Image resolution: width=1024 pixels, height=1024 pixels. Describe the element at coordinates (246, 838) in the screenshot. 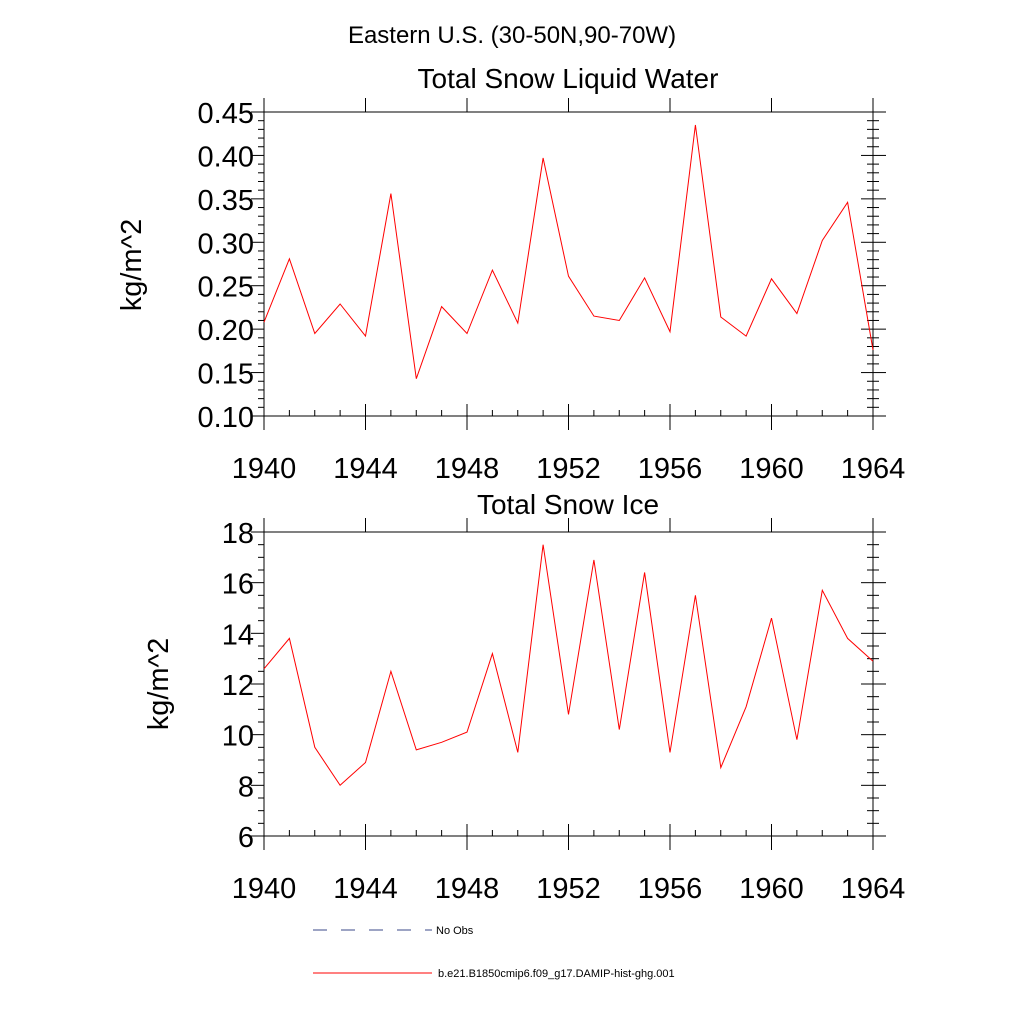

I see `y-tick-label: 6` at that location.